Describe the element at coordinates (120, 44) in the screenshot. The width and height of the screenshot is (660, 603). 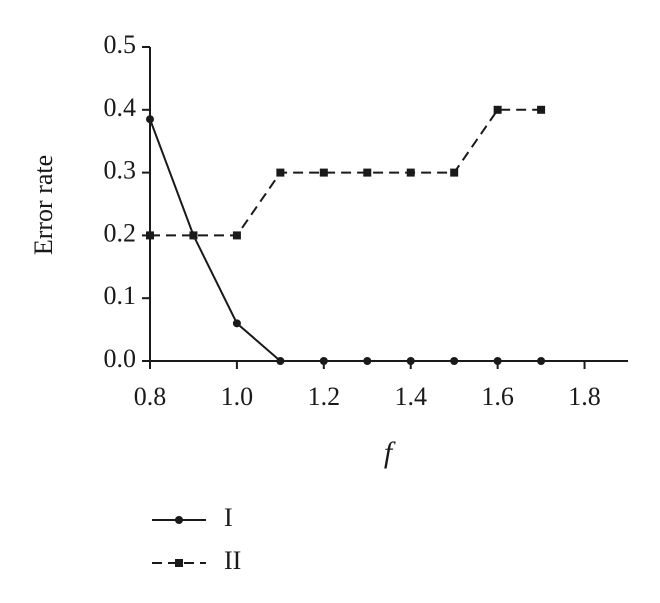
I see `y-tick-label: 0.5` at that location.